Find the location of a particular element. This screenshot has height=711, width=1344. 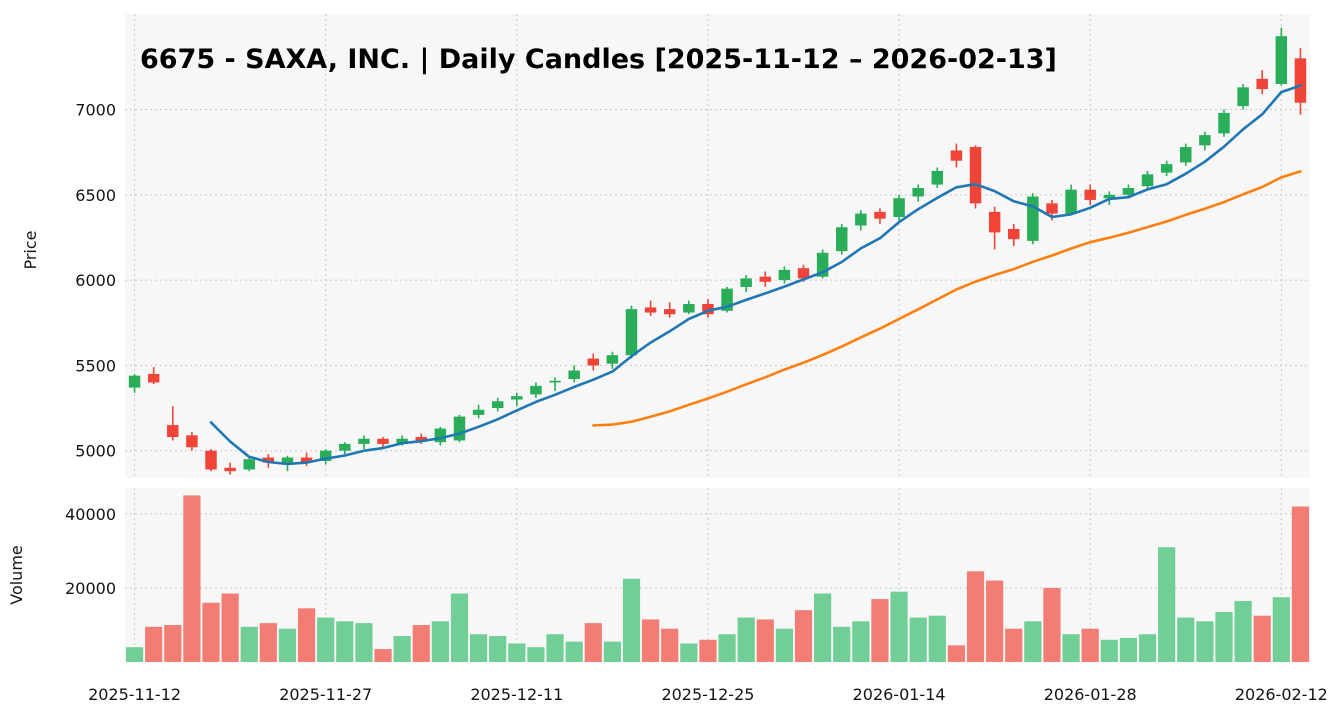

price-tick-label: 5500 is located at coordinates (95, 365).